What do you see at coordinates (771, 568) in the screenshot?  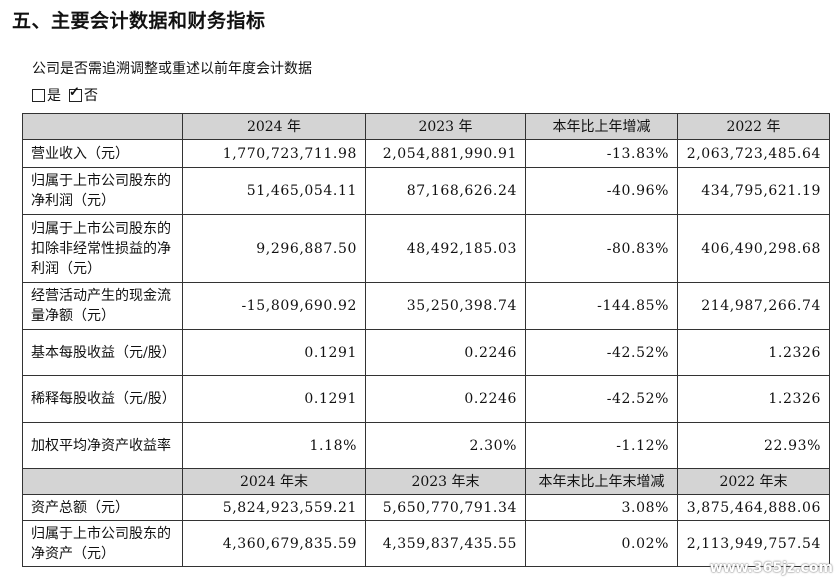 I see `site-watermark: www.365jz.com` at bounding box center [771, 568].